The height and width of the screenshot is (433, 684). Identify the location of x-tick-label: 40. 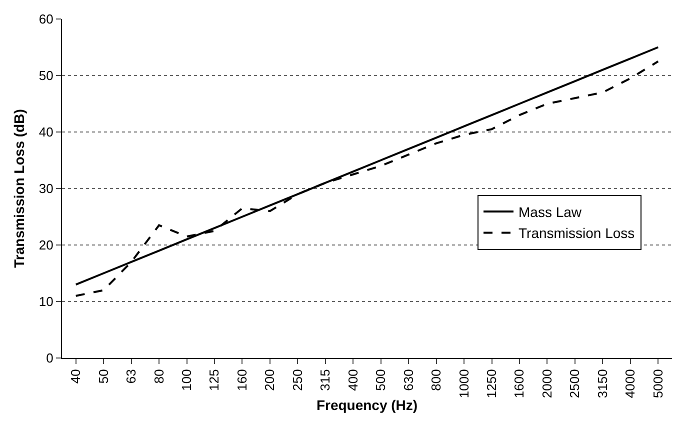
(76, 376).